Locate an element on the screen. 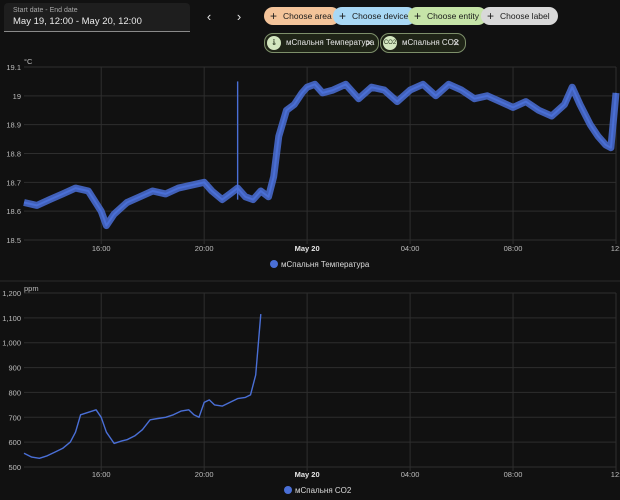 The width and height of the screenshot is (620, 500). entity-chip-co2: CO2 мСпальня CO2 ✕ is located at coordinates (423, 43).